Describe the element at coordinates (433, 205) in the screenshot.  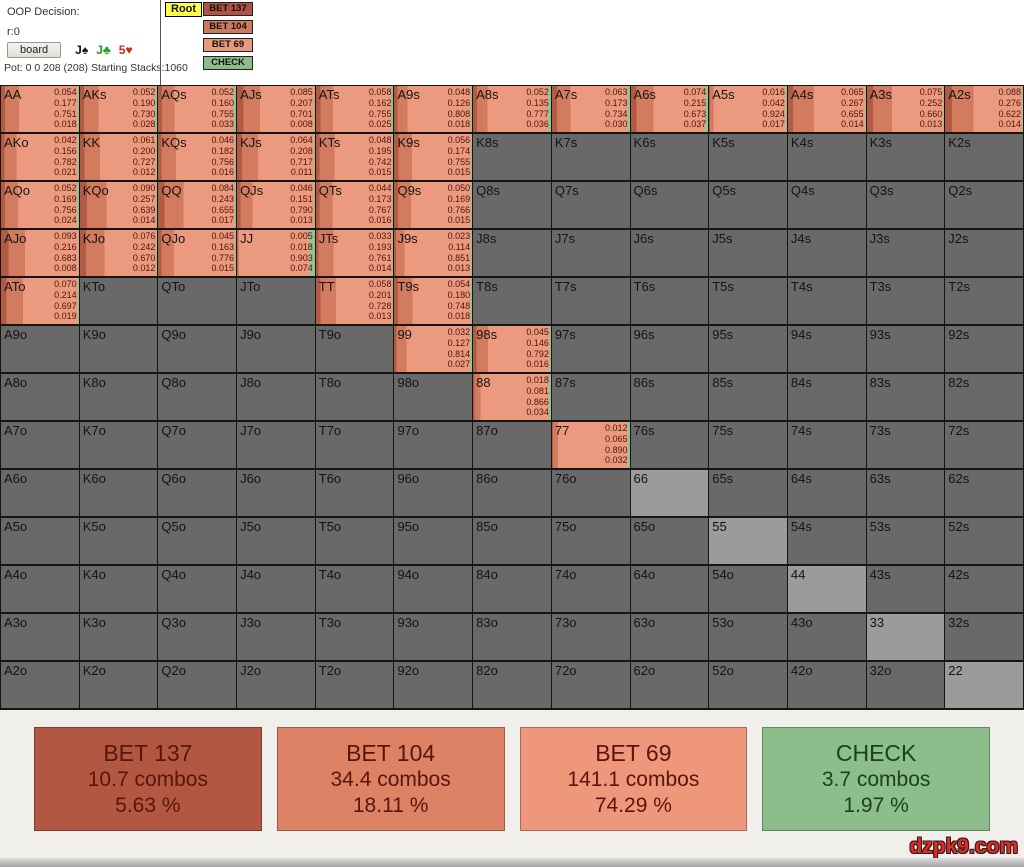
I see `hand-cell-Q9s: 0.050 0.169 0.766 0.015 Q9s` at that location.